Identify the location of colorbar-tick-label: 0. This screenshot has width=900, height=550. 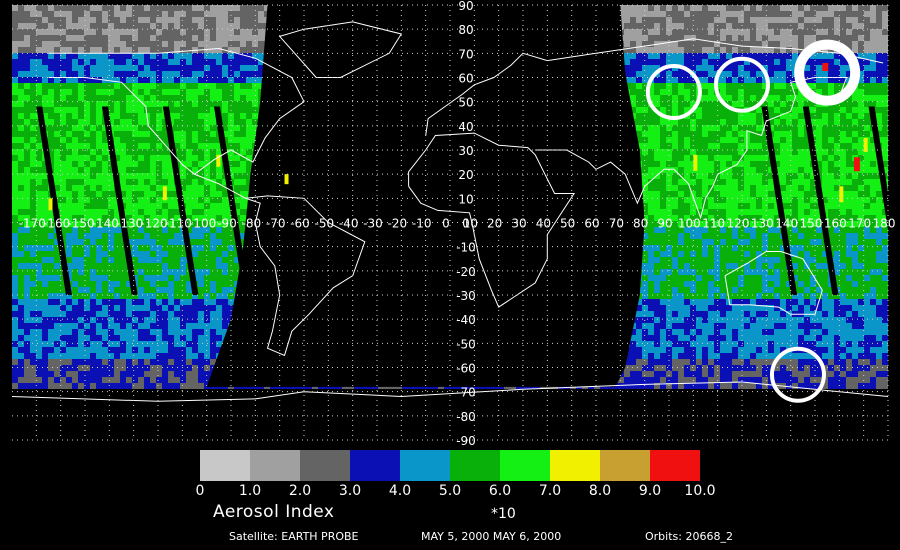
(200, 491).